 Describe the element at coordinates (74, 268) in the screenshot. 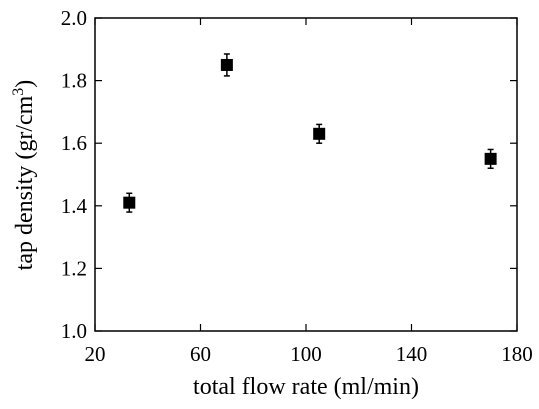

I see `y-tick-label: 1.2` at that location.